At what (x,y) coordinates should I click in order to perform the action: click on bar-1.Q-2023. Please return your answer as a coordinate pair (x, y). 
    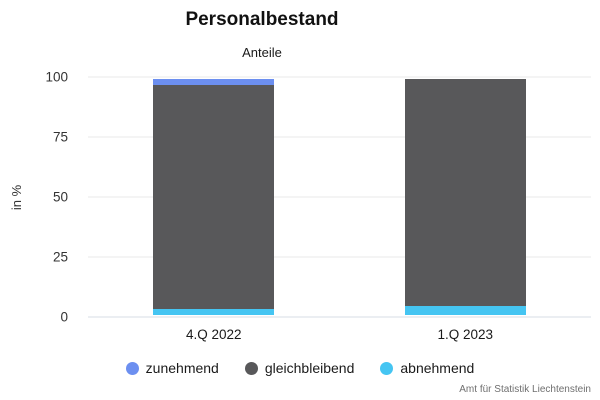
    Looking at the image, I should click on (465, 197).